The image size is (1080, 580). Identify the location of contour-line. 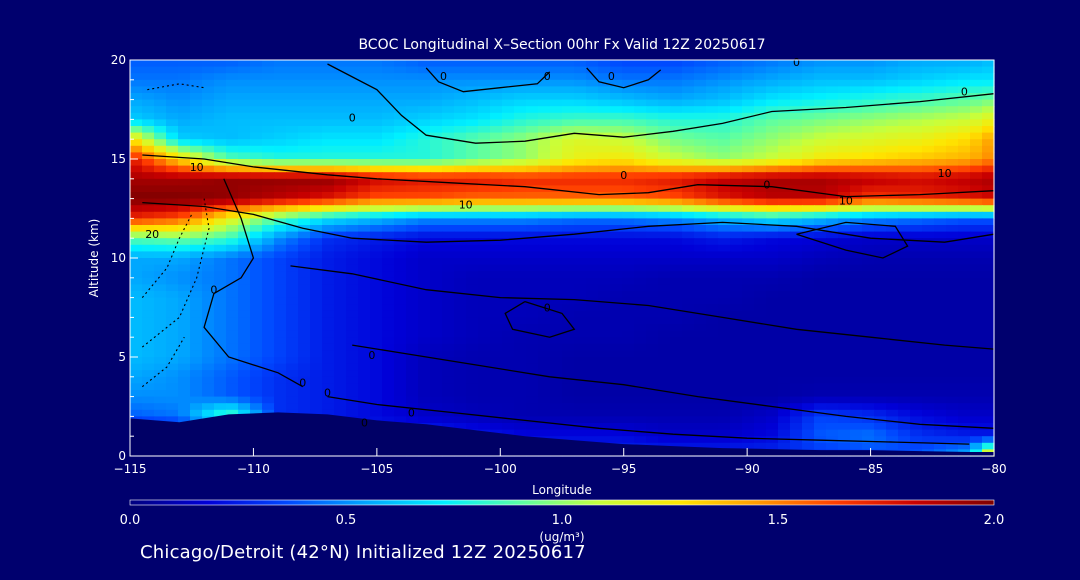
(568, 176).